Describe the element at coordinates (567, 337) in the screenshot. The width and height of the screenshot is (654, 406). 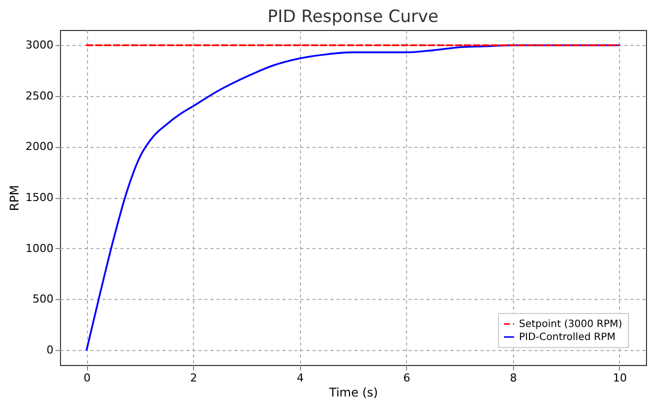
I see `legend-label: PID-Controlled RPM` at that location.